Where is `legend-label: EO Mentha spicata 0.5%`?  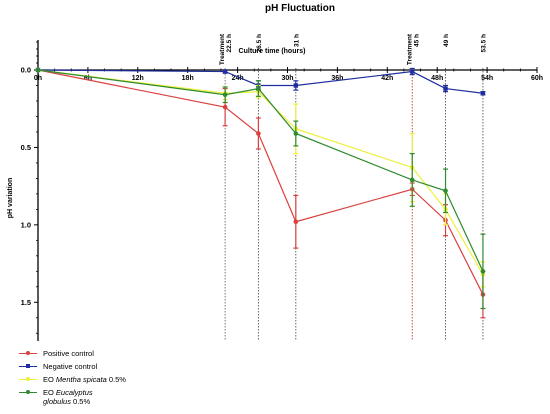 legend-label: EO Mentha spicata 0.5% is located at coordinates (84, 379).